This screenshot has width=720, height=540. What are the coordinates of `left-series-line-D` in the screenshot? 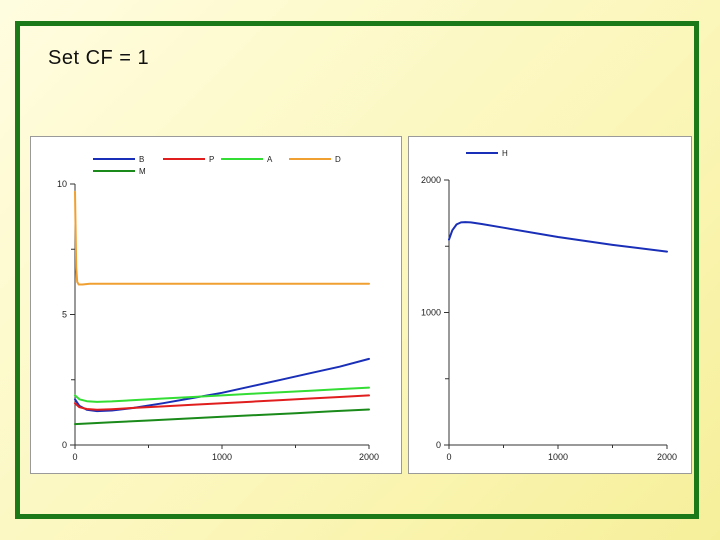 It's located at (222, 238).